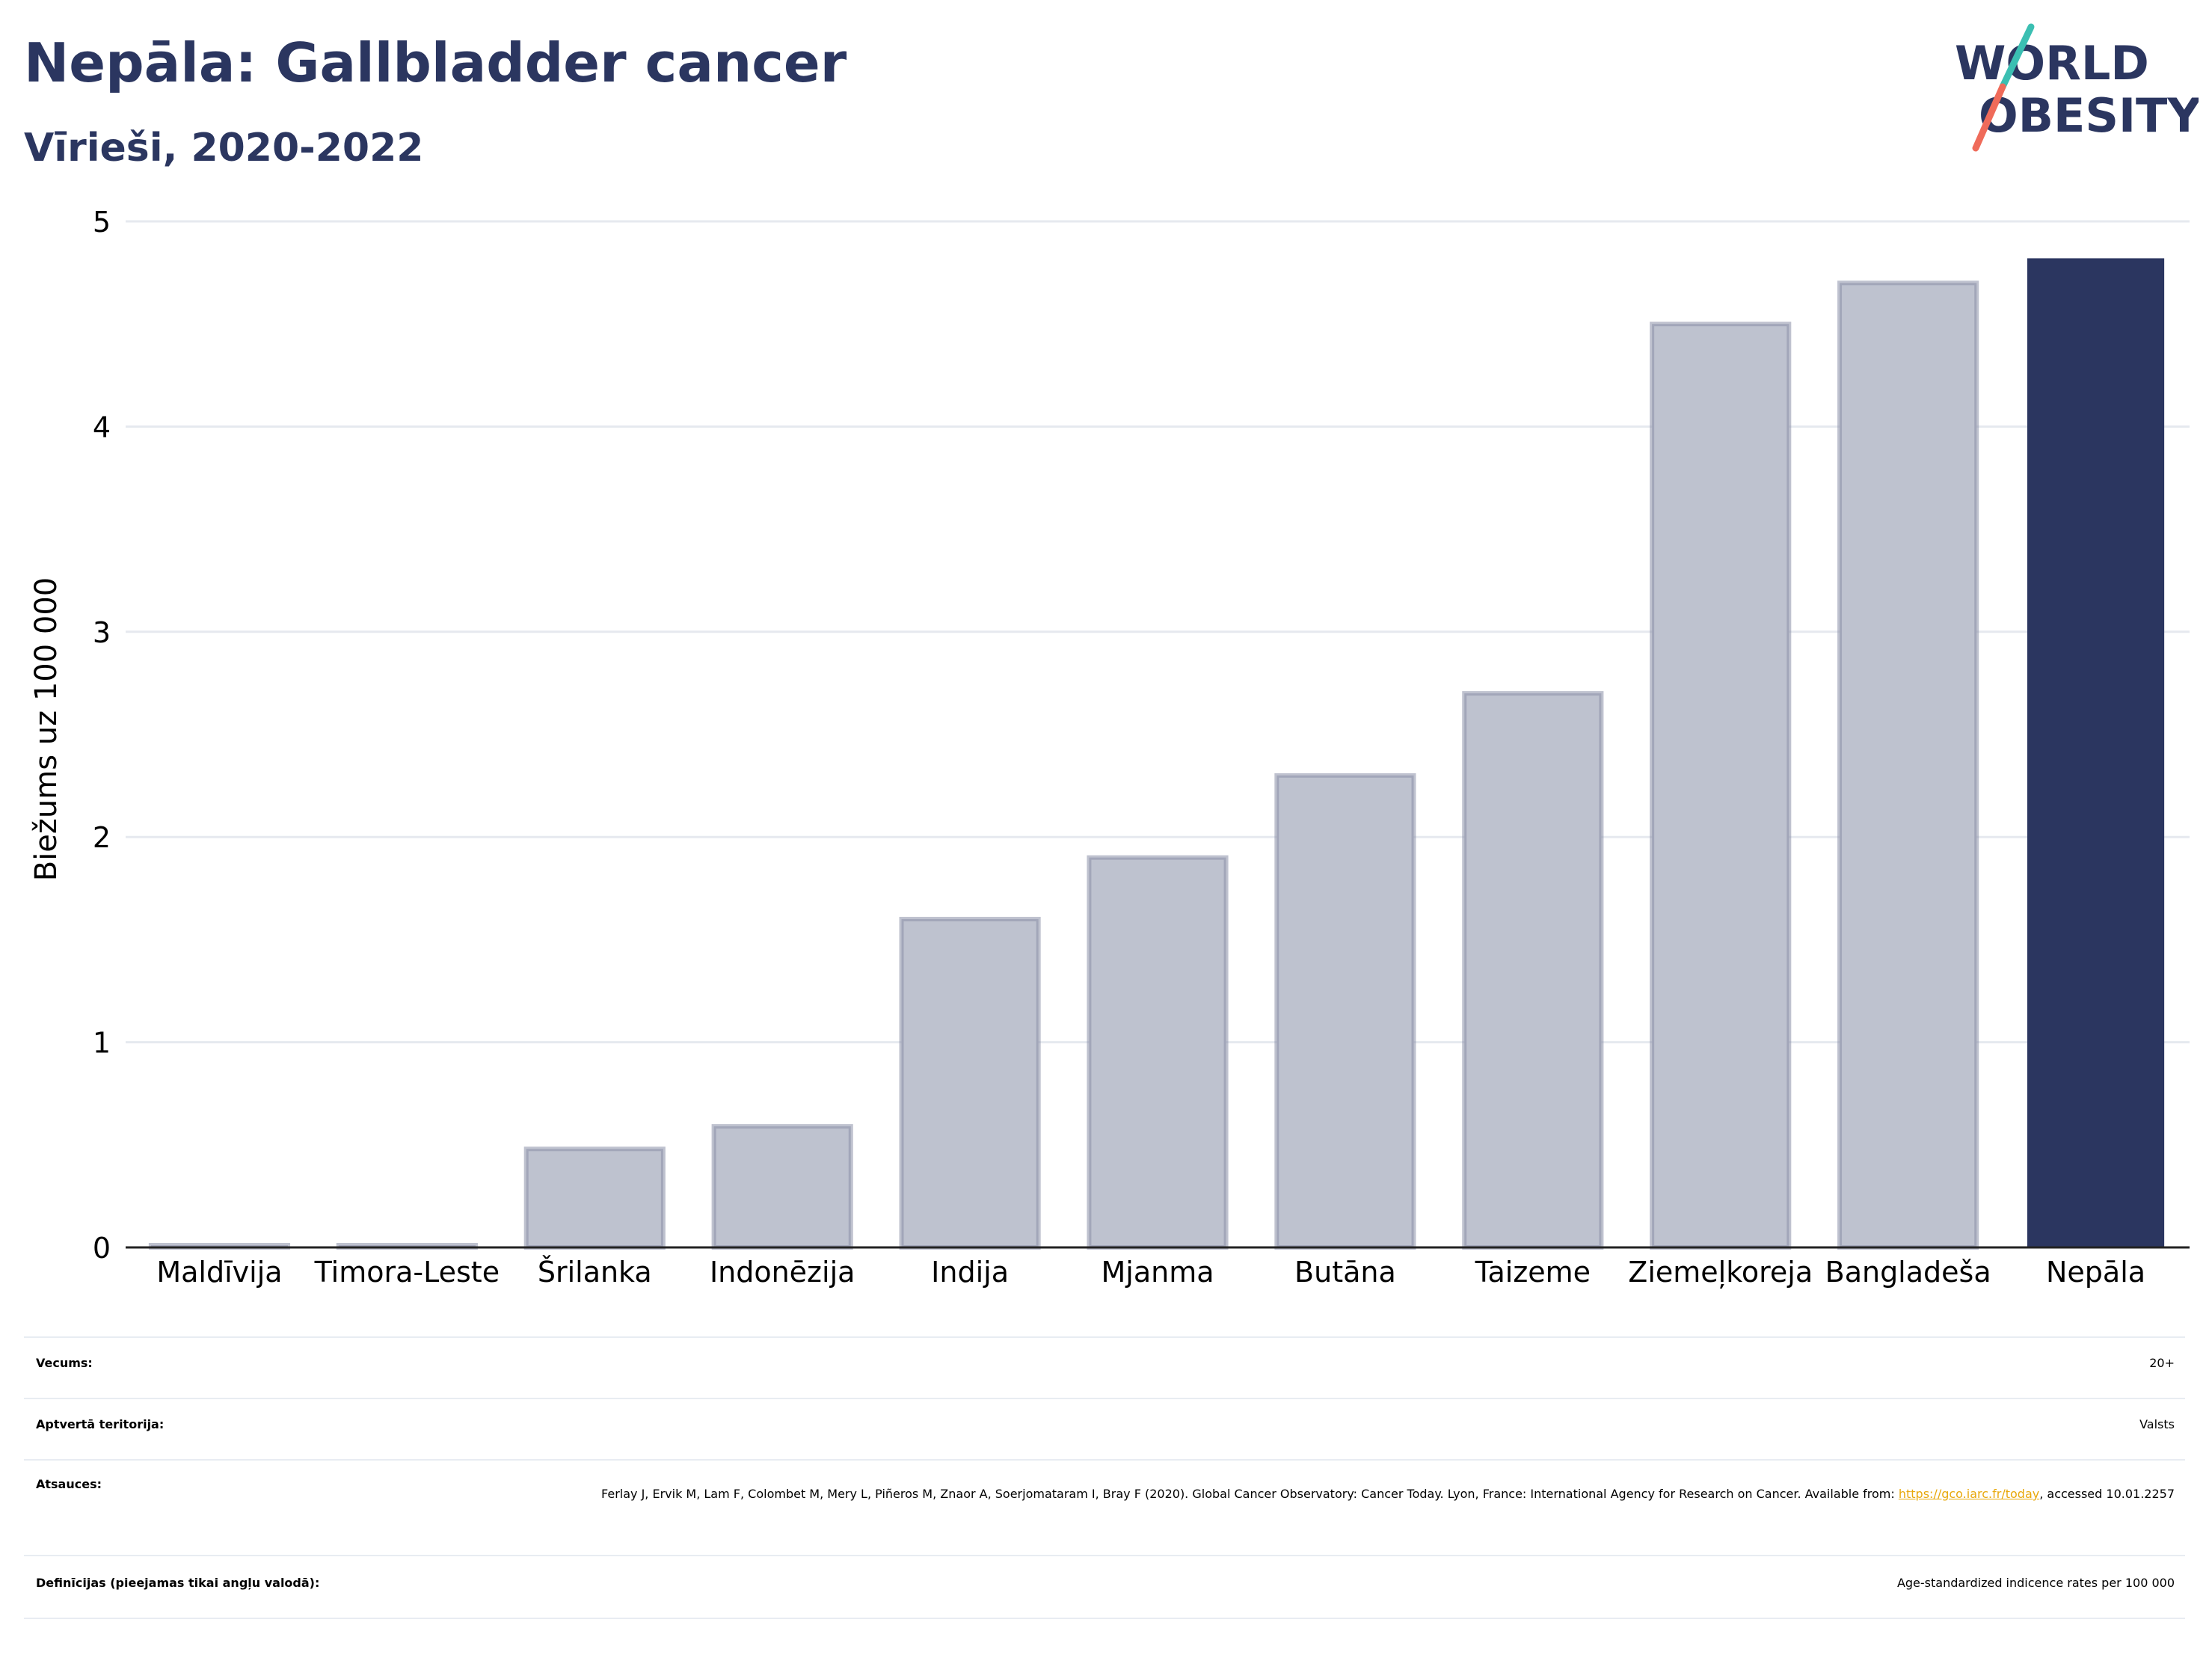  What do you see at coordinates (970, 1272) in the screenshot?
I see `x-tick-label: Indija` at bounding box center [970, 1272].